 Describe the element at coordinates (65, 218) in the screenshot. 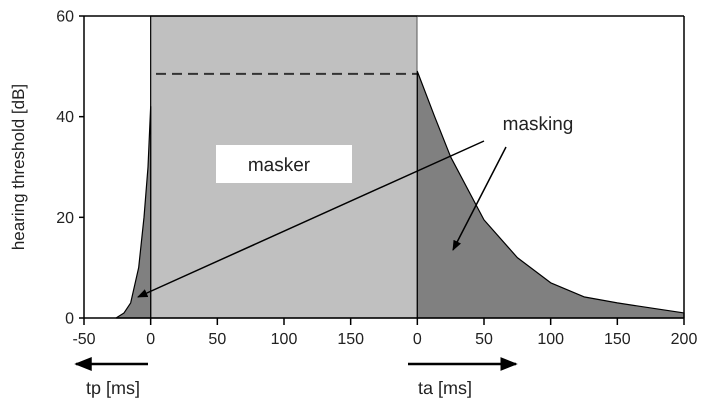

I see `y-tick-label: 20` at that location.